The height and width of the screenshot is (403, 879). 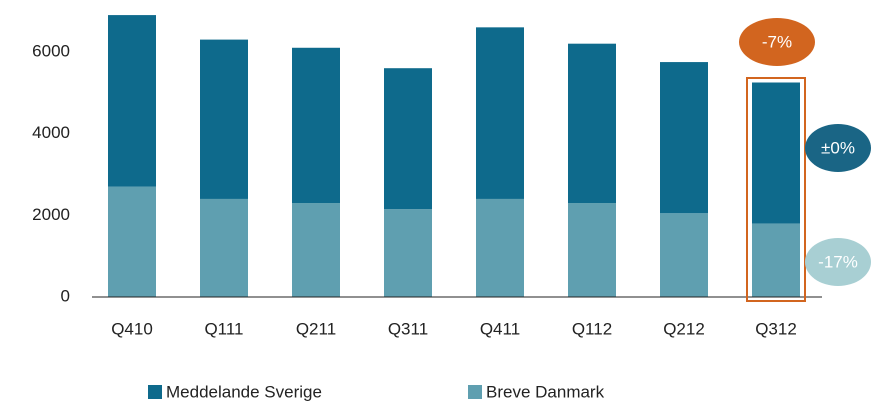 I want to click on legend-label: Breve Danmark, so click(x=545, y=391).